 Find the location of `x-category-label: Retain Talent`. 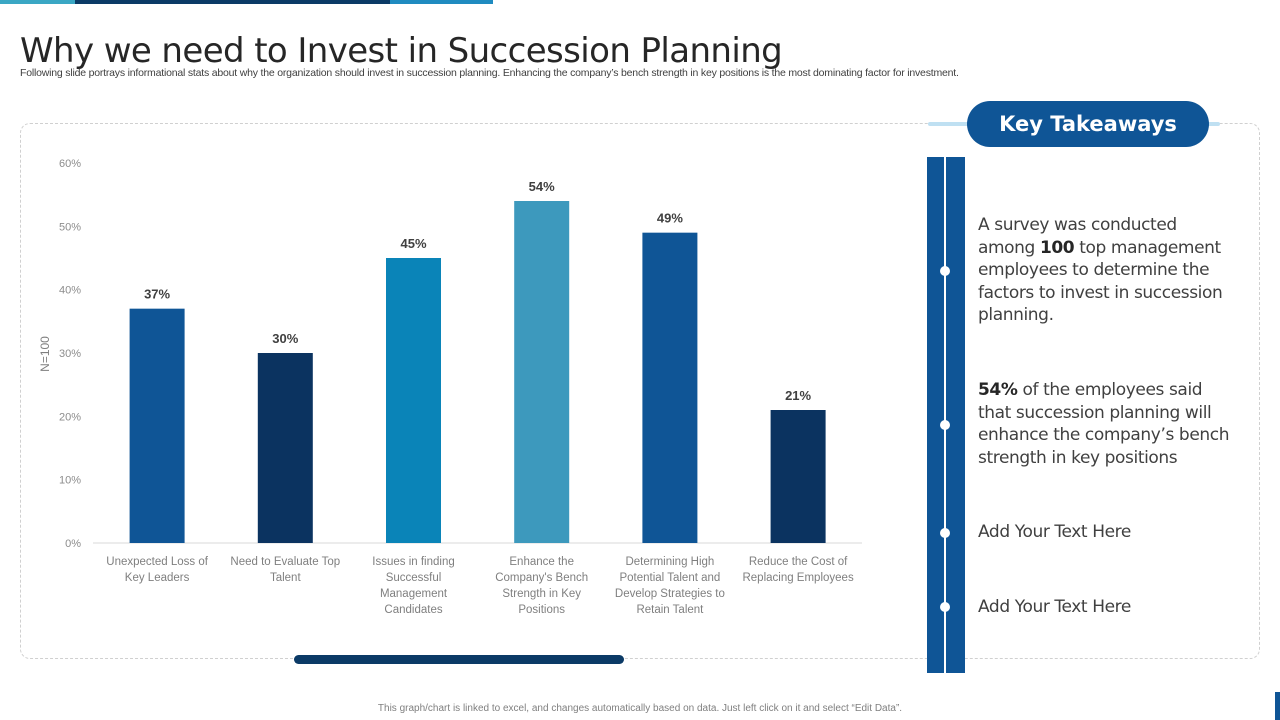

x-category-label: Retain Talent is located at coordinates (670, 610).